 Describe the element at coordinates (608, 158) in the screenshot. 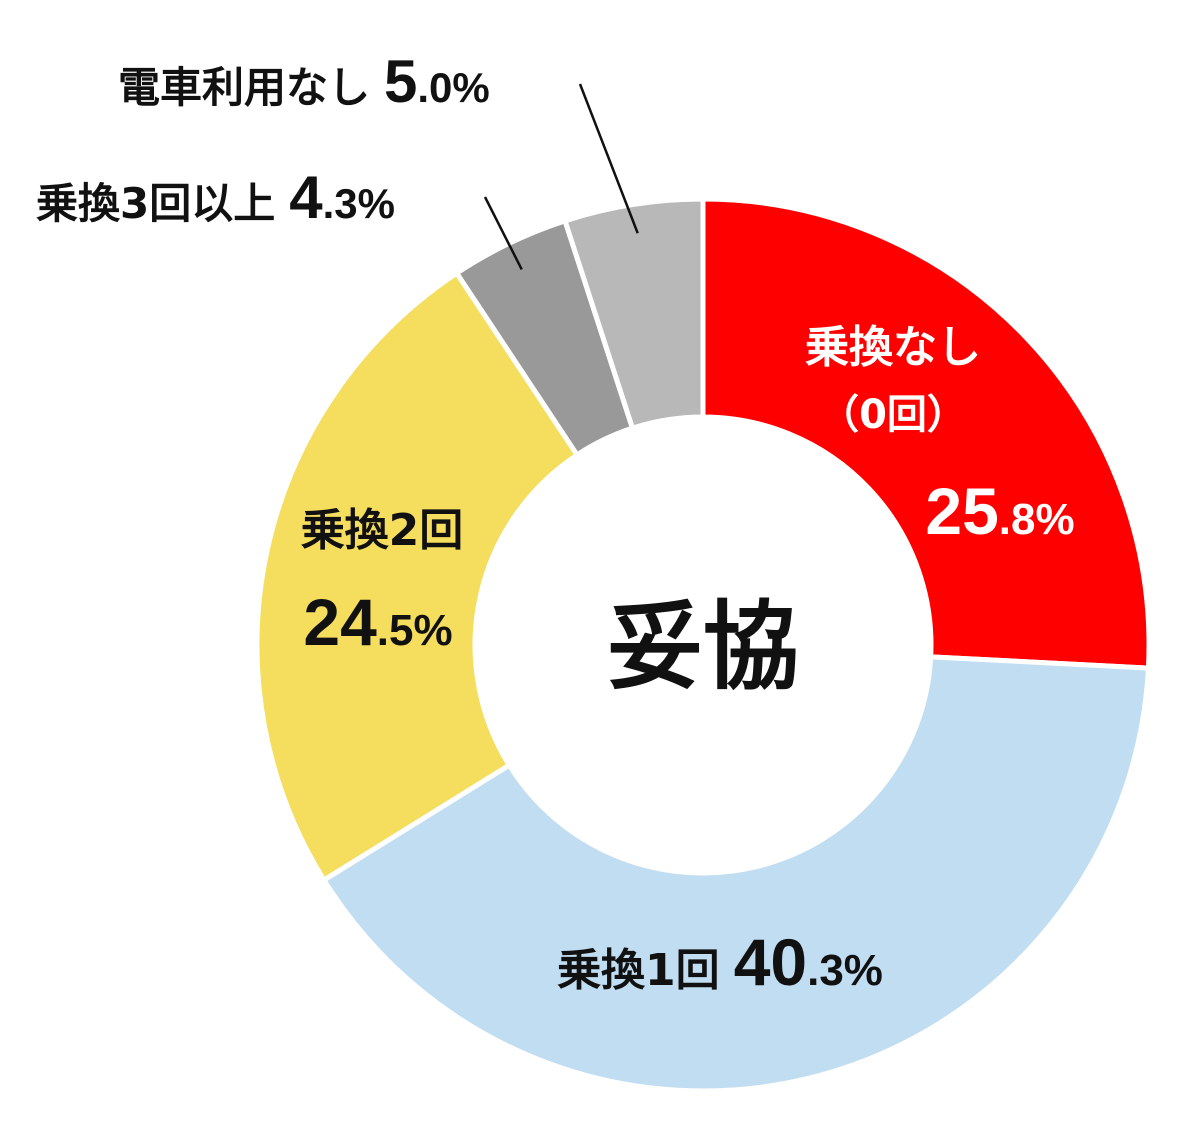

I see `leader-line-no-train` at that location.